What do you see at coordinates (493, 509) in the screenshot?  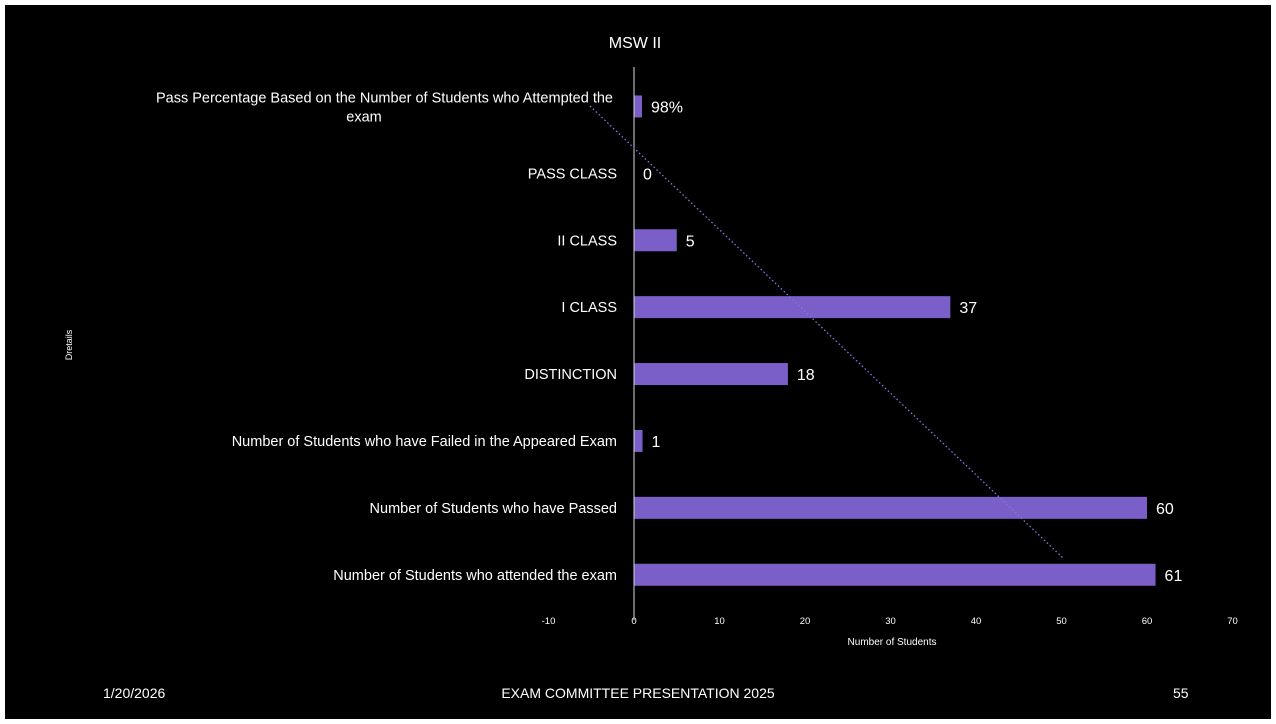 I see `category-label: Number of Students who have Passed` at bounding box center [493, 509].